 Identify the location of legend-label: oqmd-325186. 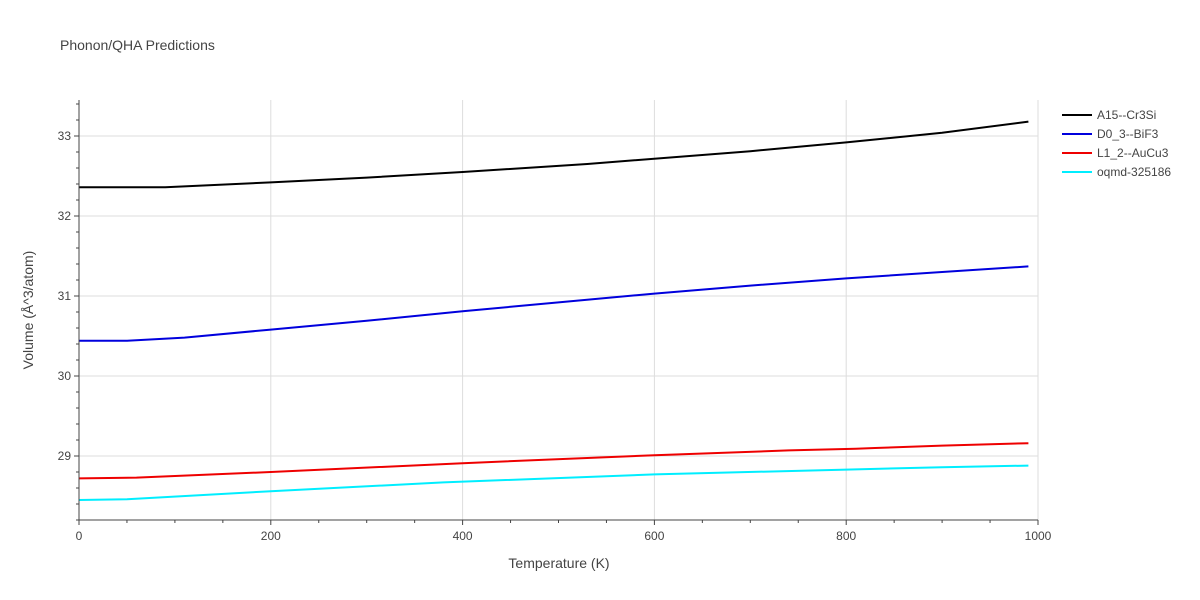
(1134, 172).